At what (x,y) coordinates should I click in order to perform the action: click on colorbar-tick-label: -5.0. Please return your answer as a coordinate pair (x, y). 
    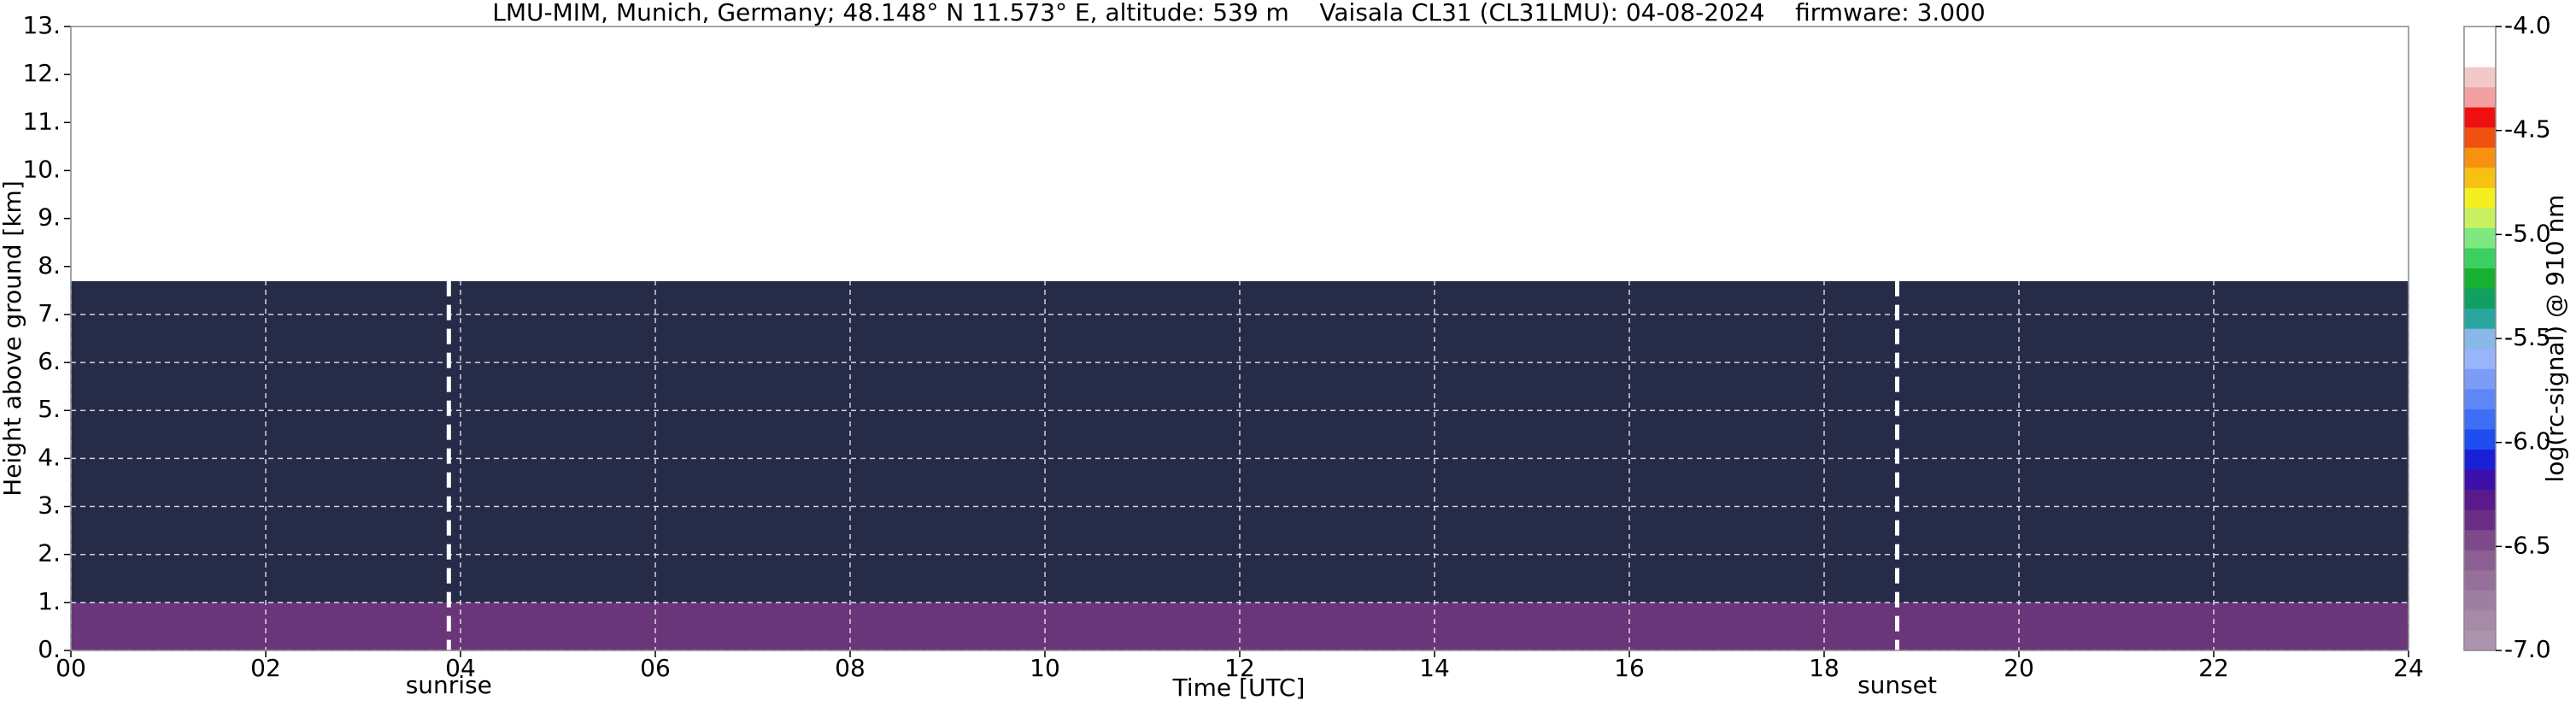
    Looking at the image, I should click on (2527, 233).